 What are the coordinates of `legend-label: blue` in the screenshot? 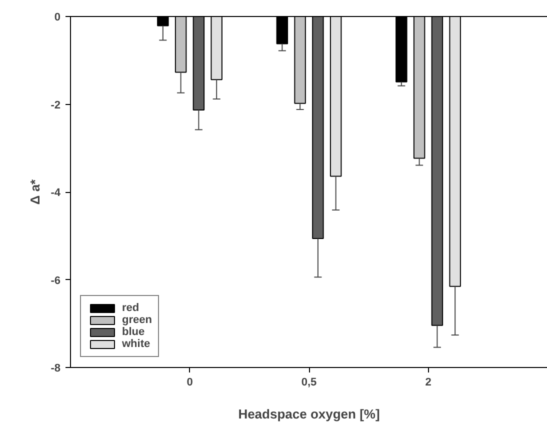 It's located at (133, 332).